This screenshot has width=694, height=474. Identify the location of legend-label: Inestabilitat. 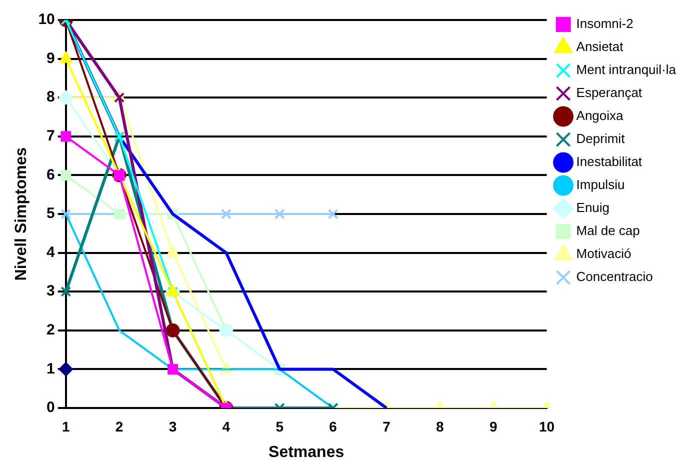
(609, 162).